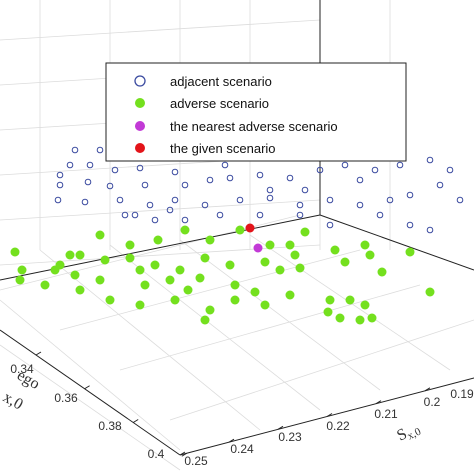 This screenshot has width=474, height=474. What do you see at coordinates (13, 401) in the screenshot?
I see `y-axis-label-sub: x,0` at bounding box center [13, 401].